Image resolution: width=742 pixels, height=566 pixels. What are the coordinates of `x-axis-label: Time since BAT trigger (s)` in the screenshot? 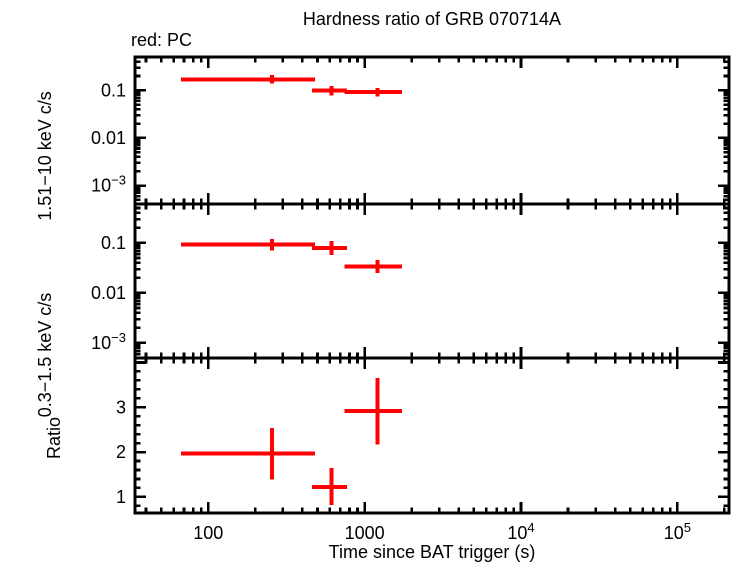 It's located at (432, 552).